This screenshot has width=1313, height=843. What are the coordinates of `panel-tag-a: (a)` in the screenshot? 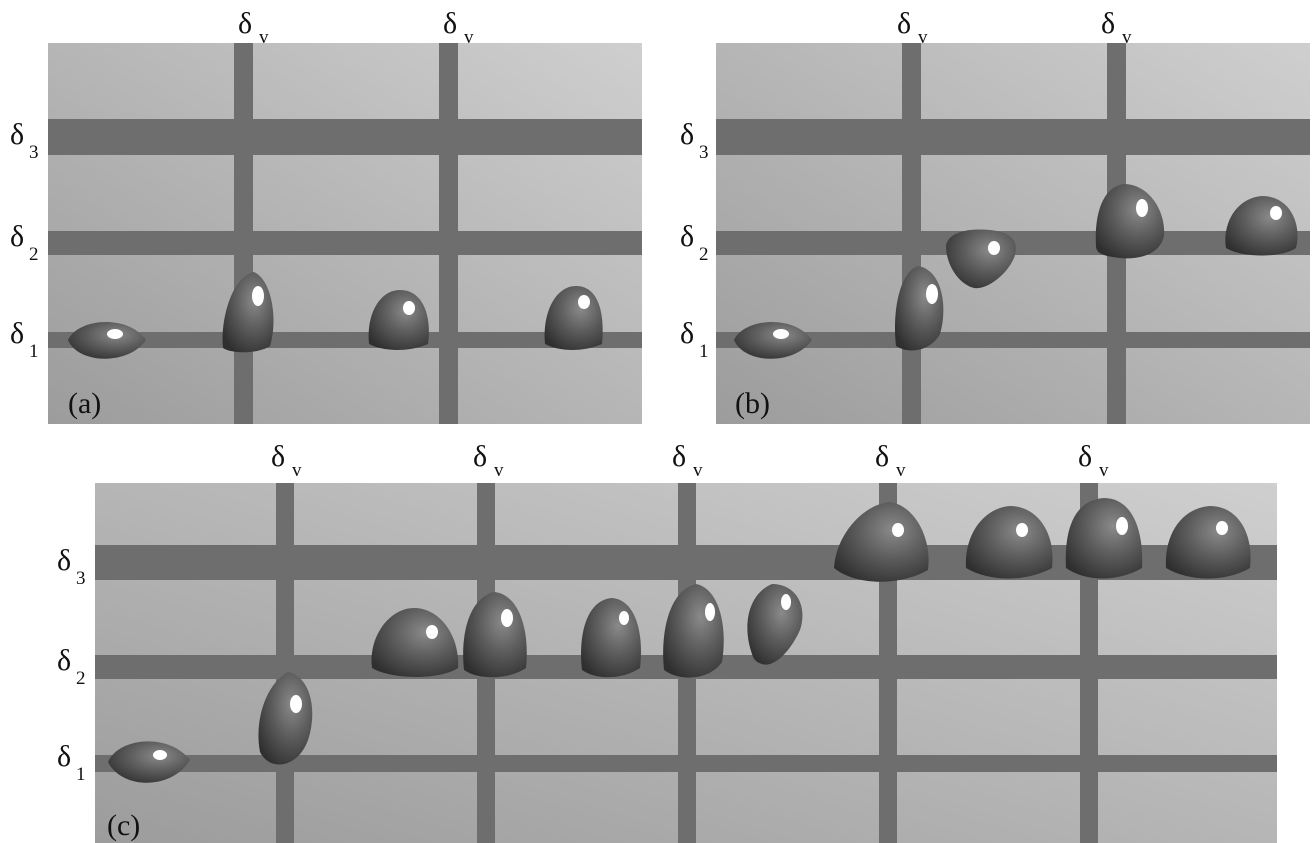 It's located at (84, 403).